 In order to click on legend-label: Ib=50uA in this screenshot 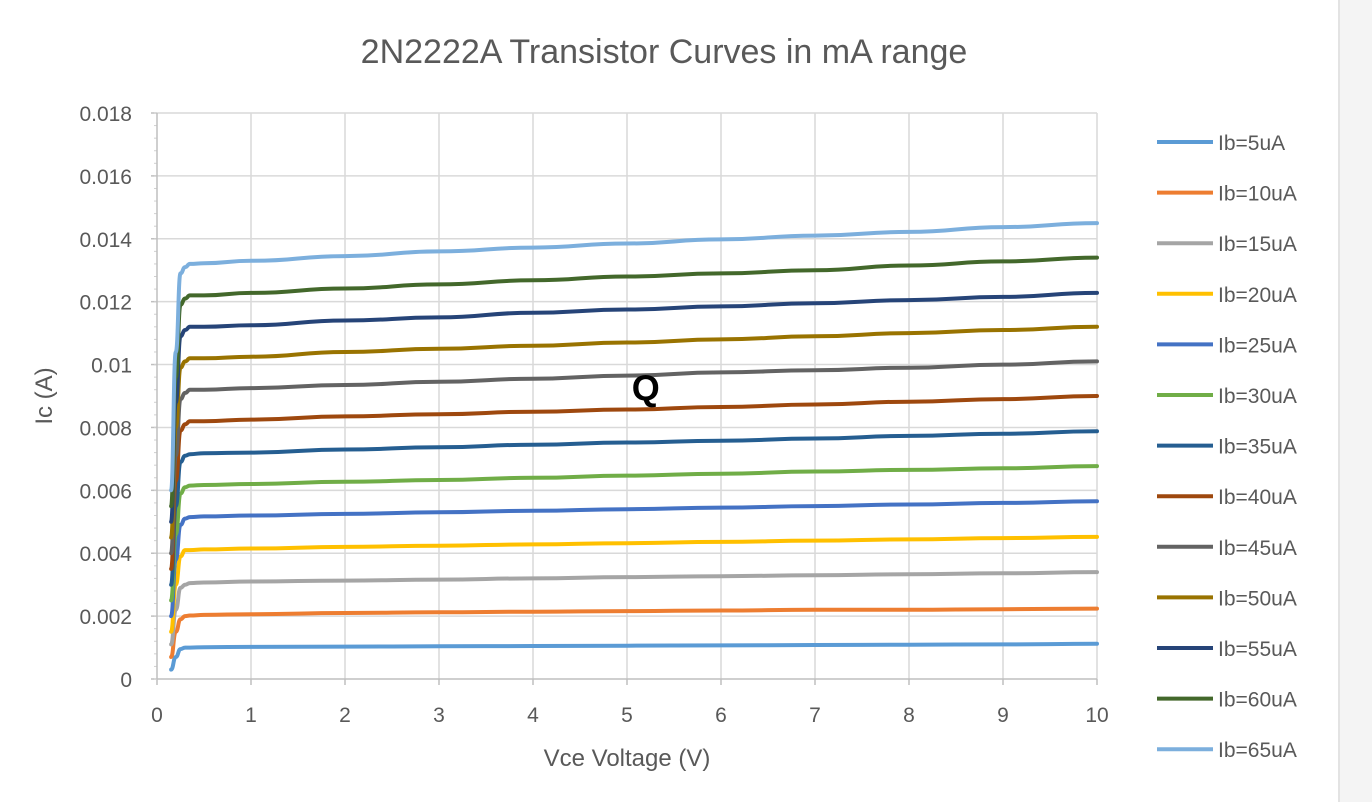, I will do `click(1257, 598)`.